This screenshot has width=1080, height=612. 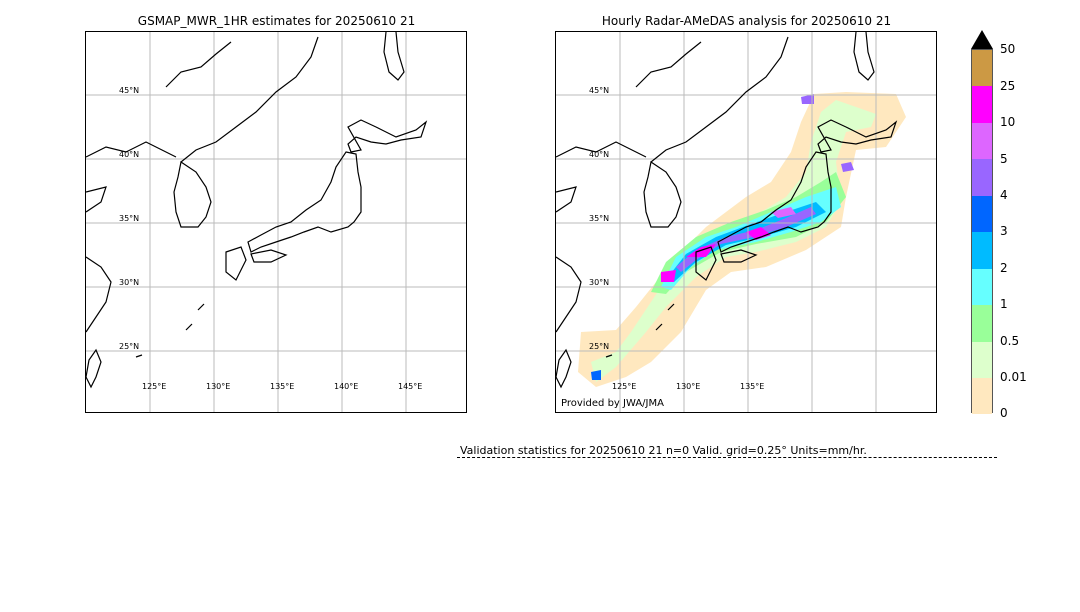 I want to click on data-credit: Provided by JWA/JMA, so click(x=612, y=403).